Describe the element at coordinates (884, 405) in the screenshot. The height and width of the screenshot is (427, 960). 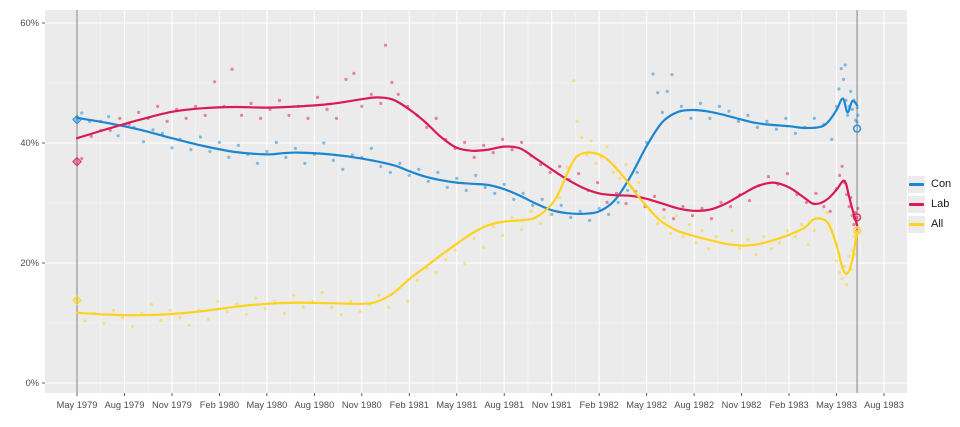
I see `x-tick-label: Aug 1983` at that location.